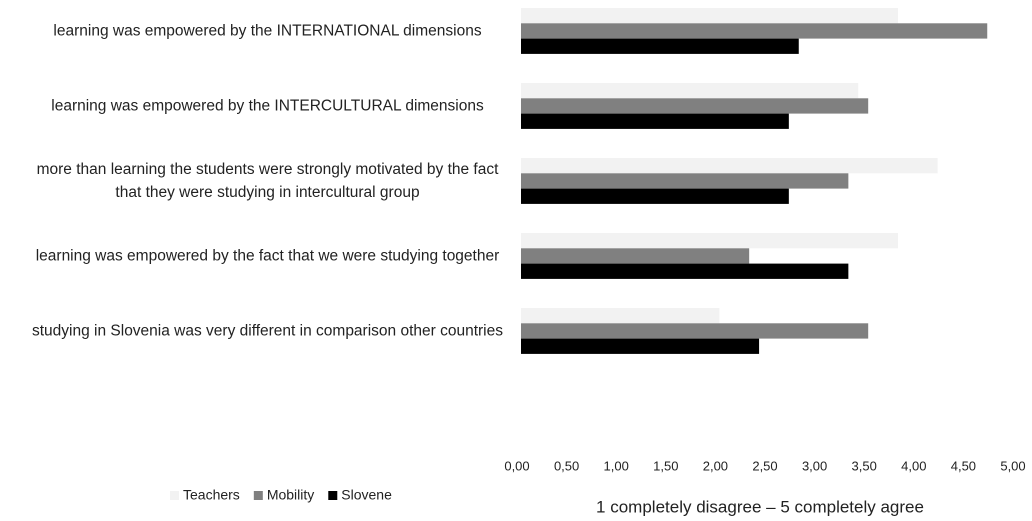 This screenshot has height=521, width=1032. I want to click on legend-label: Teachers, so click(211, 495).